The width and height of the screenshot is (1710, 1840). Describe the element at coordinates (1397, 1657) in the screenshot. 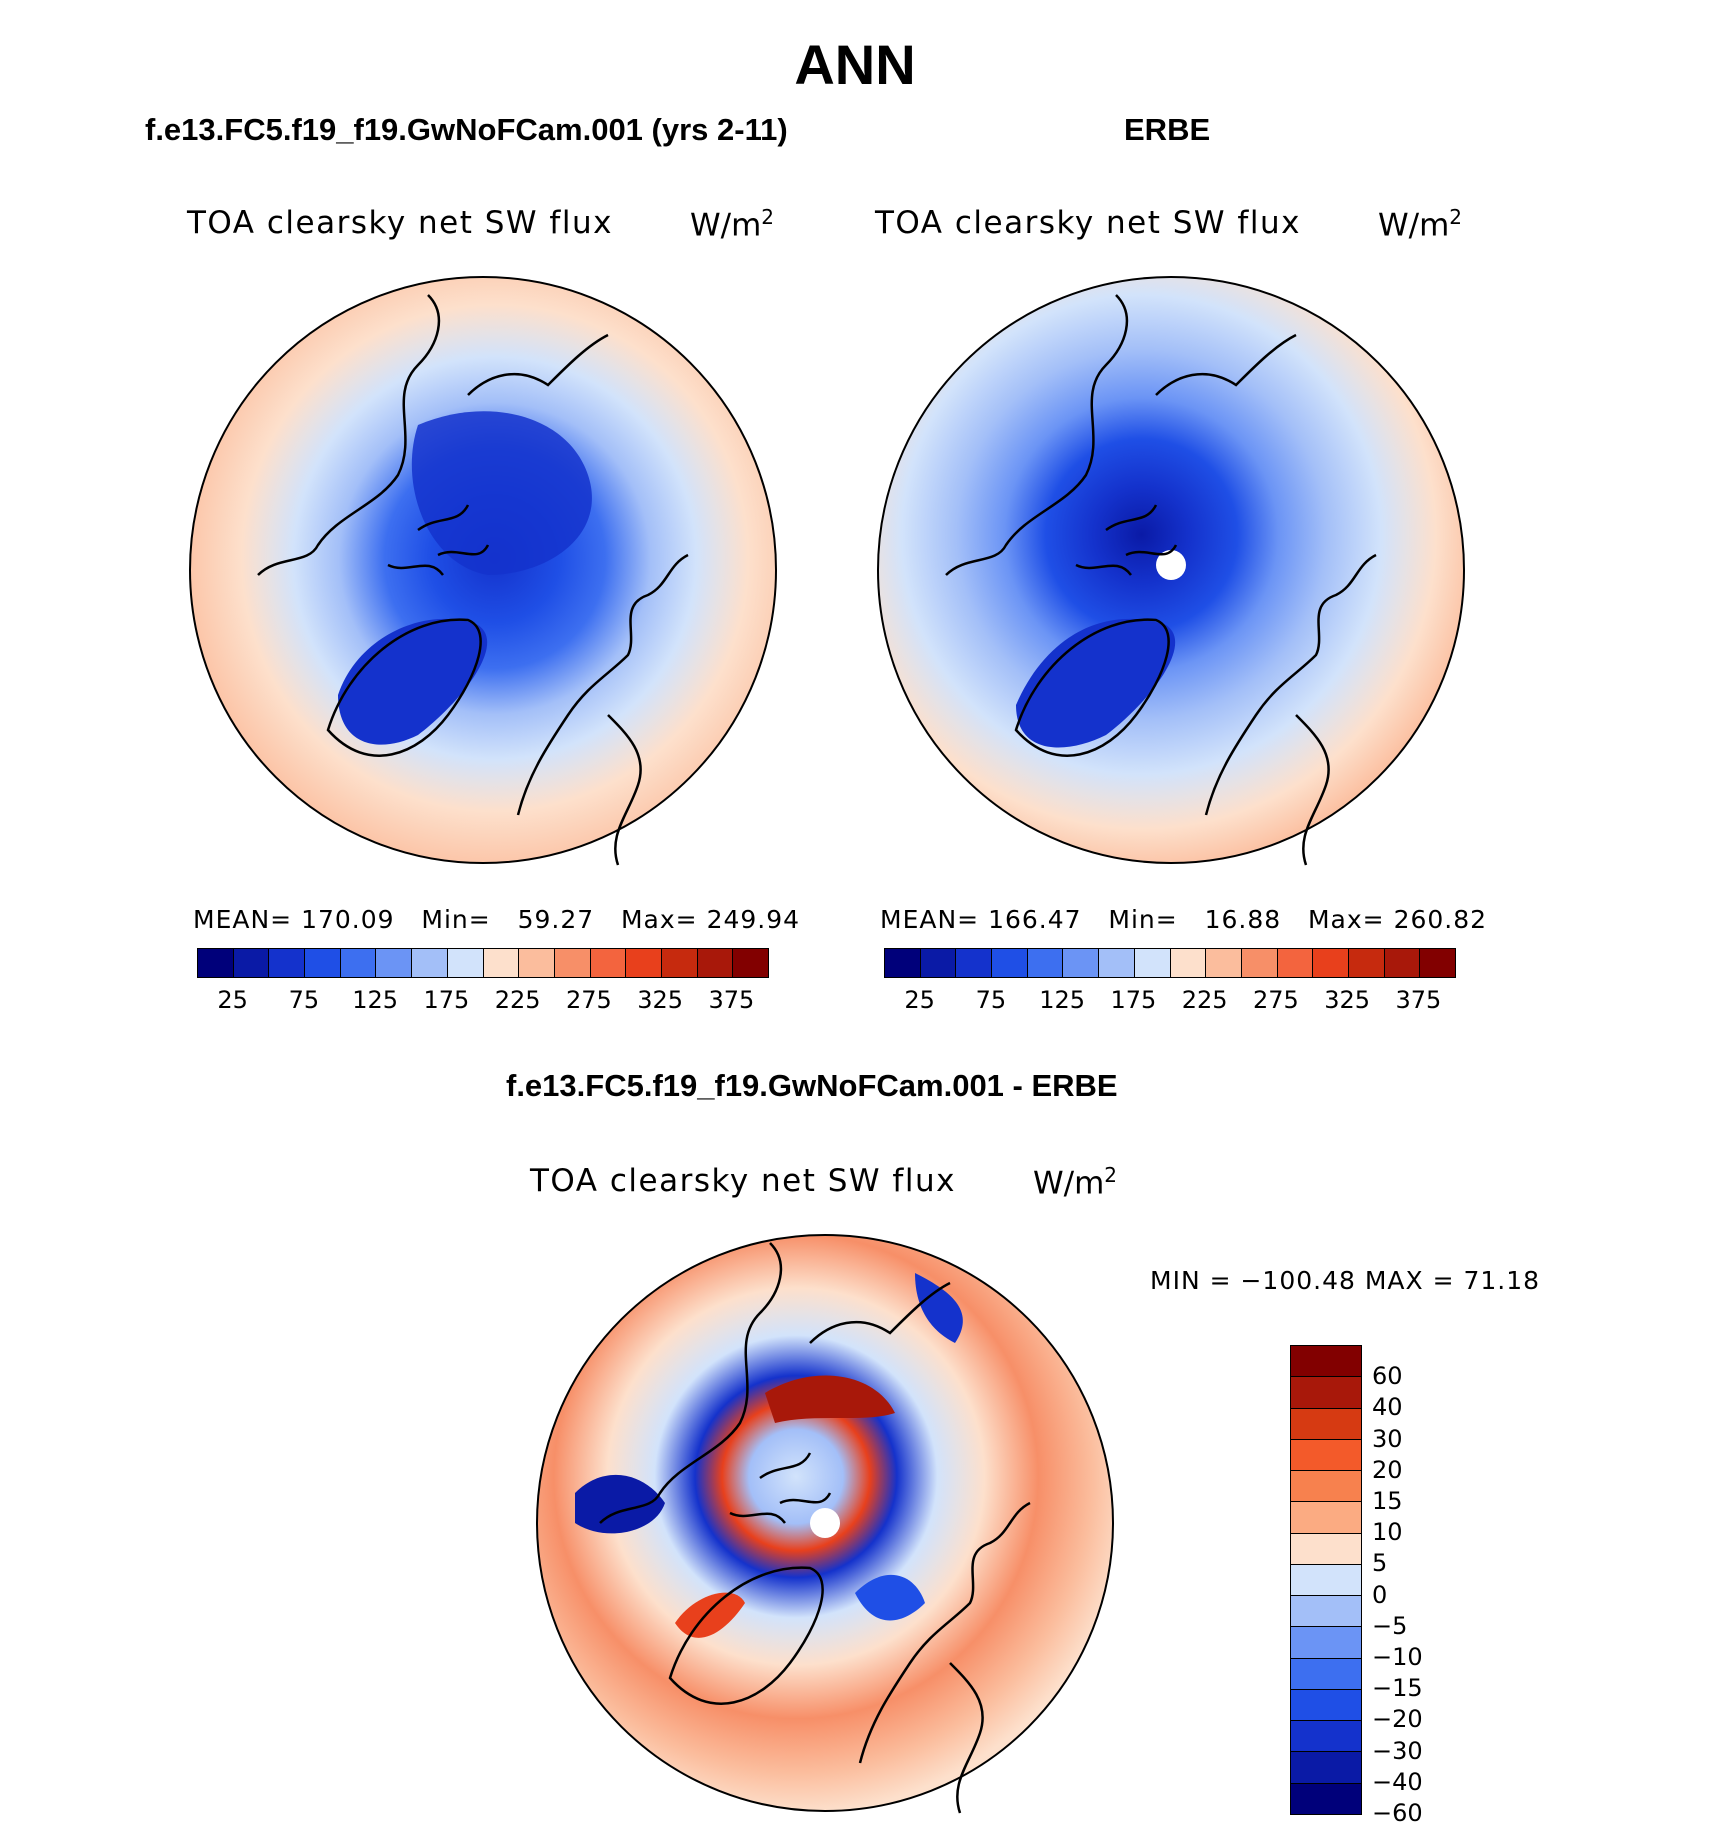

I see `colorbar-tick-label: −10` at that location.